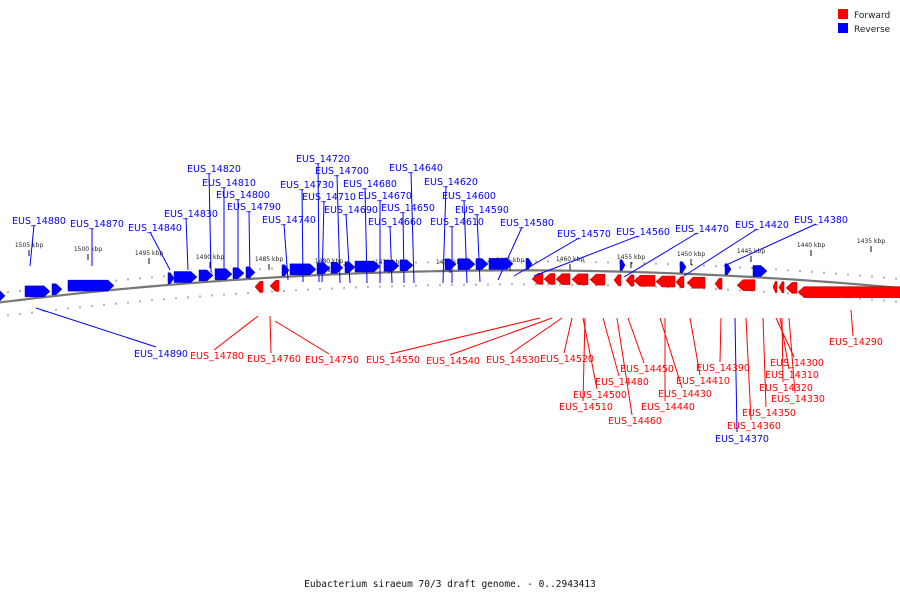 The image size is (900, 600). Describe the element at coordinates (97, 224) in the screenshot. I see `reverse-gene-label: EUS_14870` at that location.